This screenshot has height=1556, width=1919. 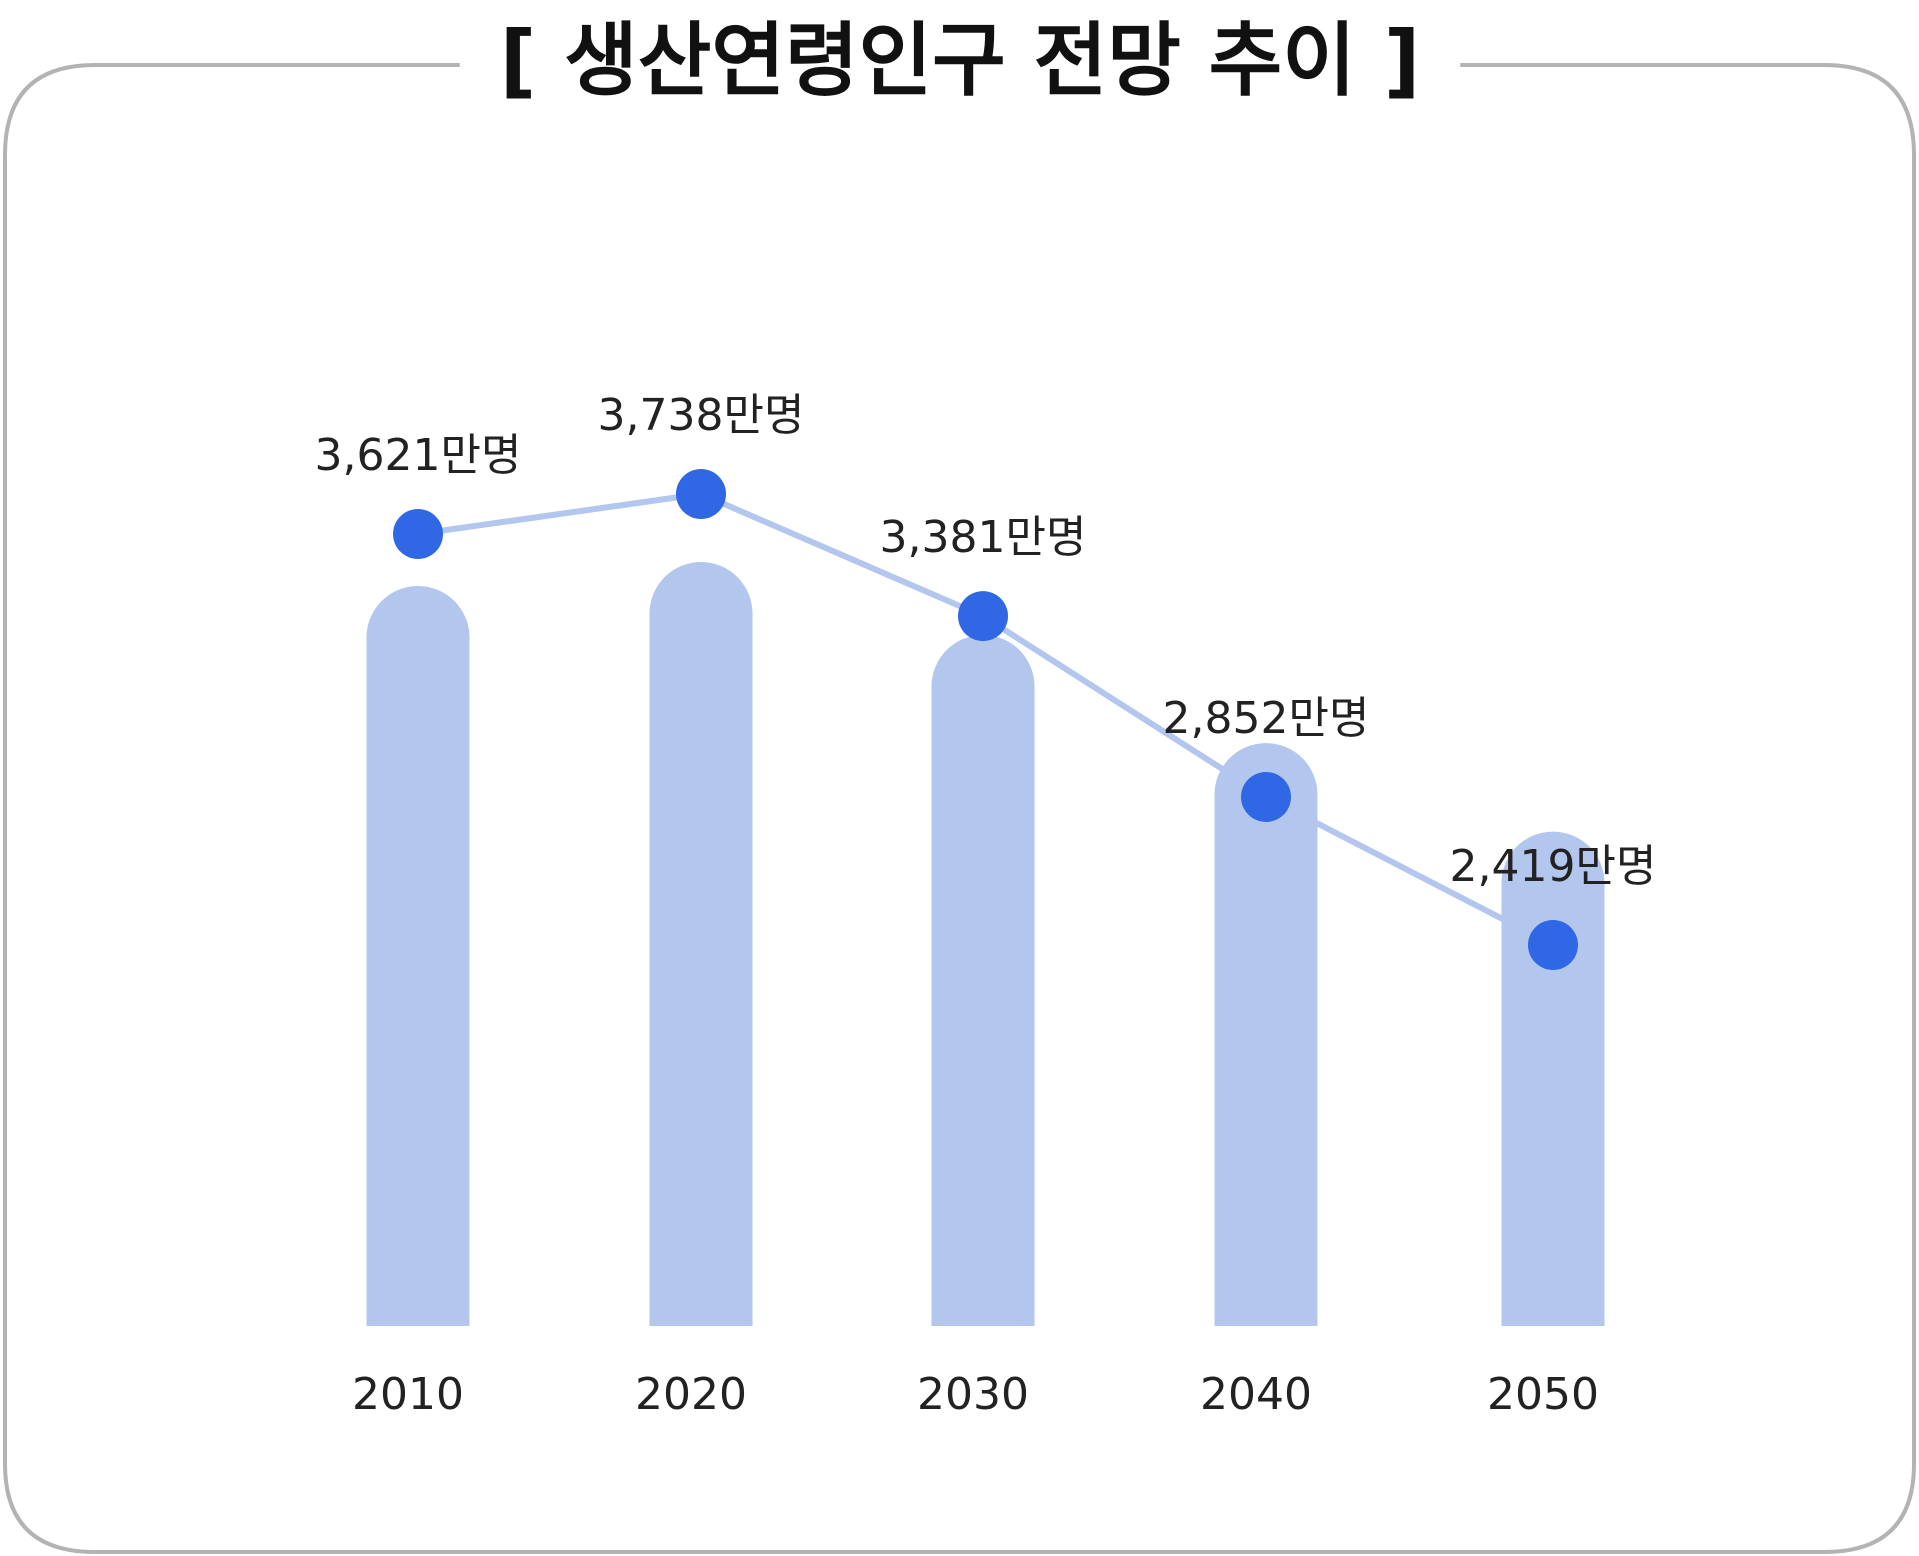 I want to click on bar-2030, so click(x=983, y=980).